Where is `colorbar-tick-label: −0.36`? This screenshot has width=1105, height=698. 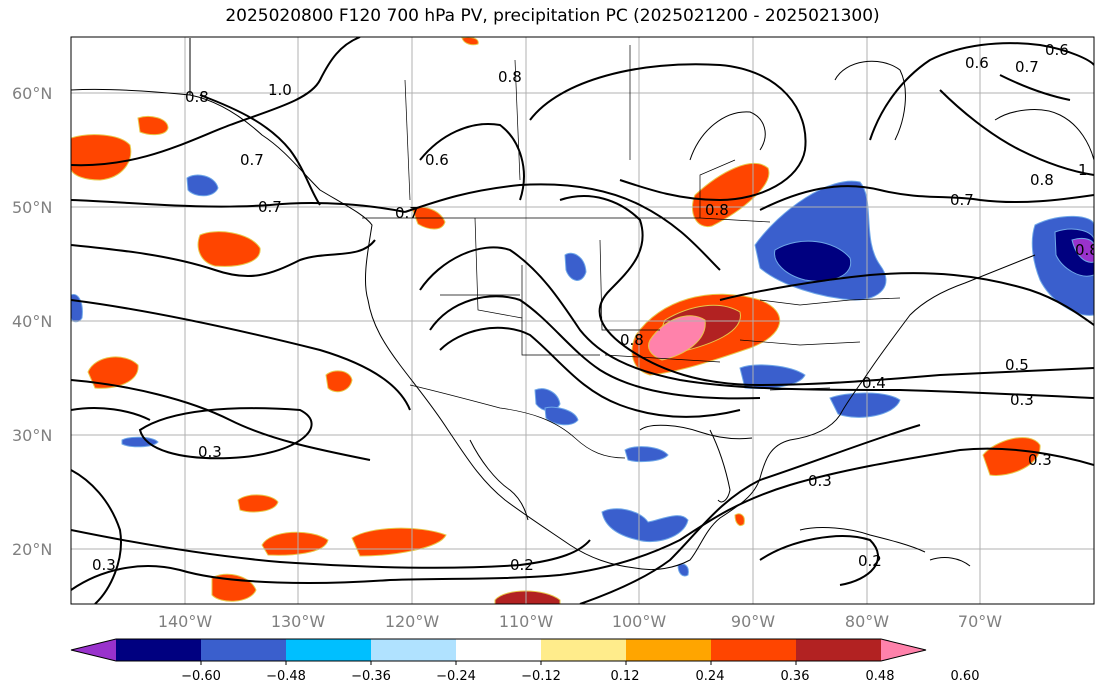
colorbar-tick-label: −0.36 is located at coordinates (371, 676).